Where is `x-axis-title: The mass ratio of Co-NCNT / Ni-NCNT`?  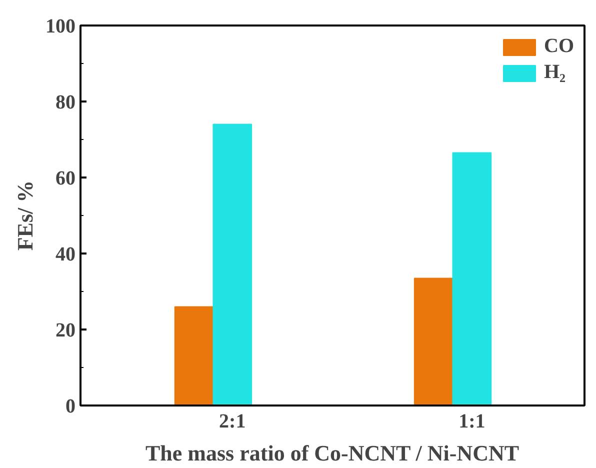 x-axis-title: The mass ratio of Co-NCNT / Ni-NCNT is located at coordinates (333, 453).